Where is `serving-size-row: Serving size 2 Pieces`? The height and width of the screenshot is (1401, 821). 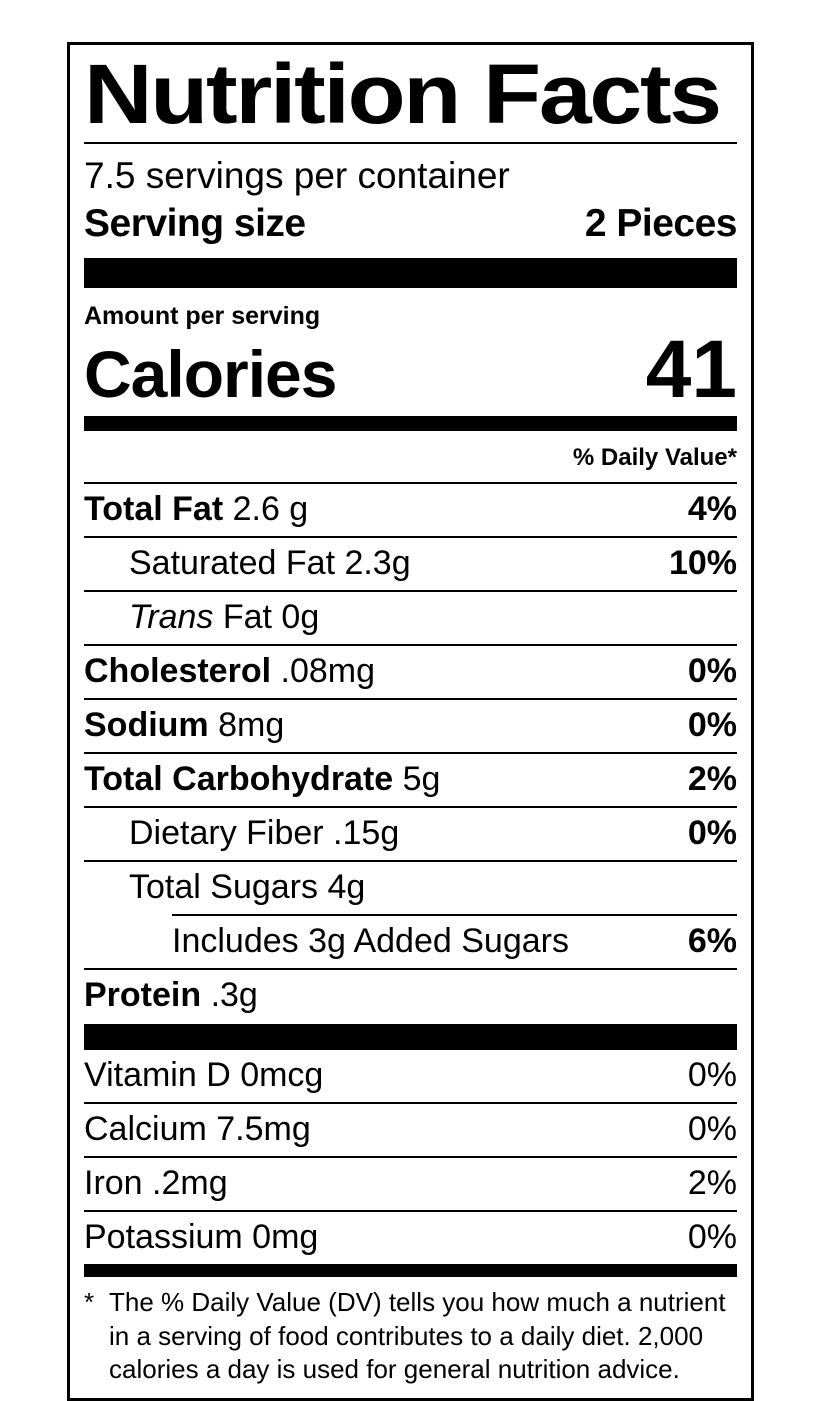 serving-size-row: Serving size 2 Pieces is located at coordinates (411, 228).